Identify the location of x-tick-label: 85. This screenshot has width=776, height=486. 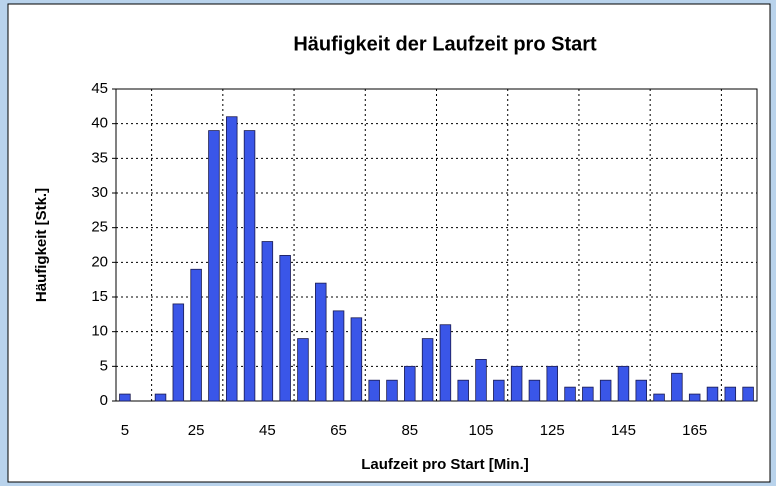
(409, 430).